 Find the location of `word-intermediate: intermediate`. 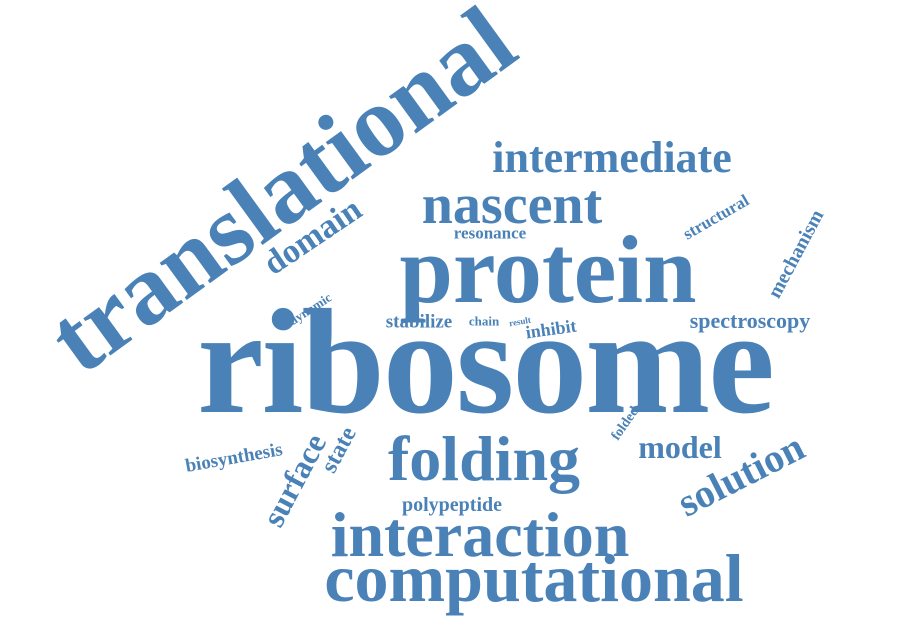

word-intermediate: intermediate is located at coordinates (612, 157).